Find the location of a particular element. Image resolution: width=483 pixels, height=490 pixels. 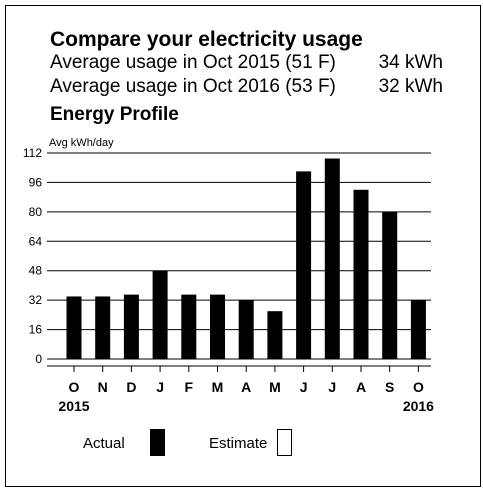

y-tick-label: 0 is located at coordinates (38, 359).